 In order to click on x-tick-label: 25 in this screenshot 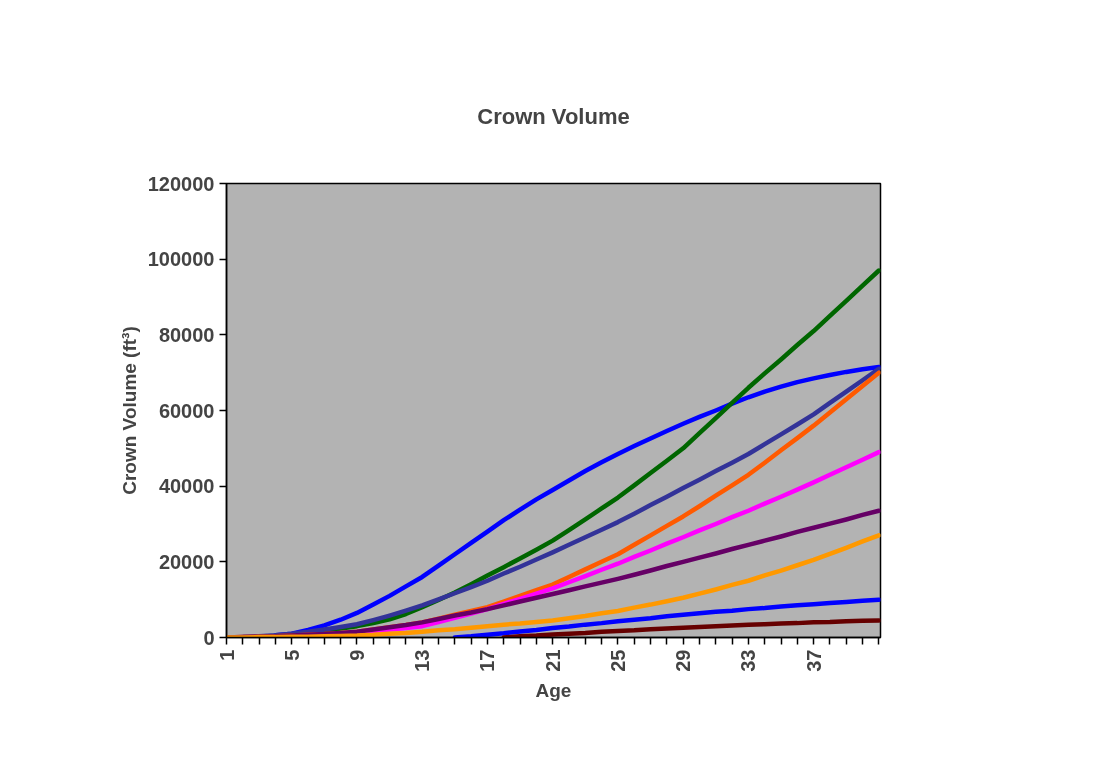, I will do `click(617, 660)`.